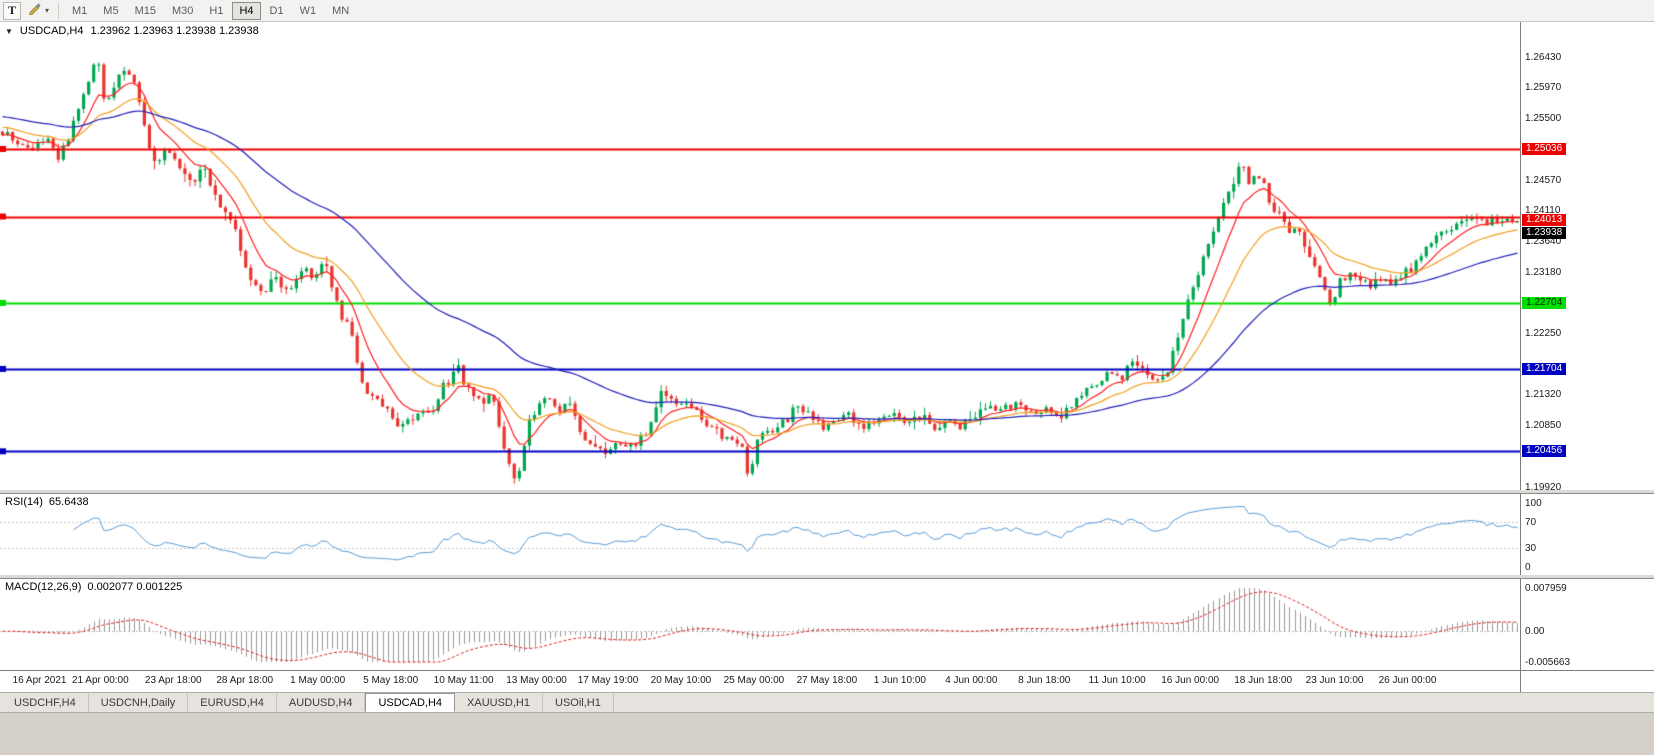  What do you see at coordinates (754, 680) in the screenshot?
I see `time-axis-label: 25 May 00:00` at bounding box center [754, 680].